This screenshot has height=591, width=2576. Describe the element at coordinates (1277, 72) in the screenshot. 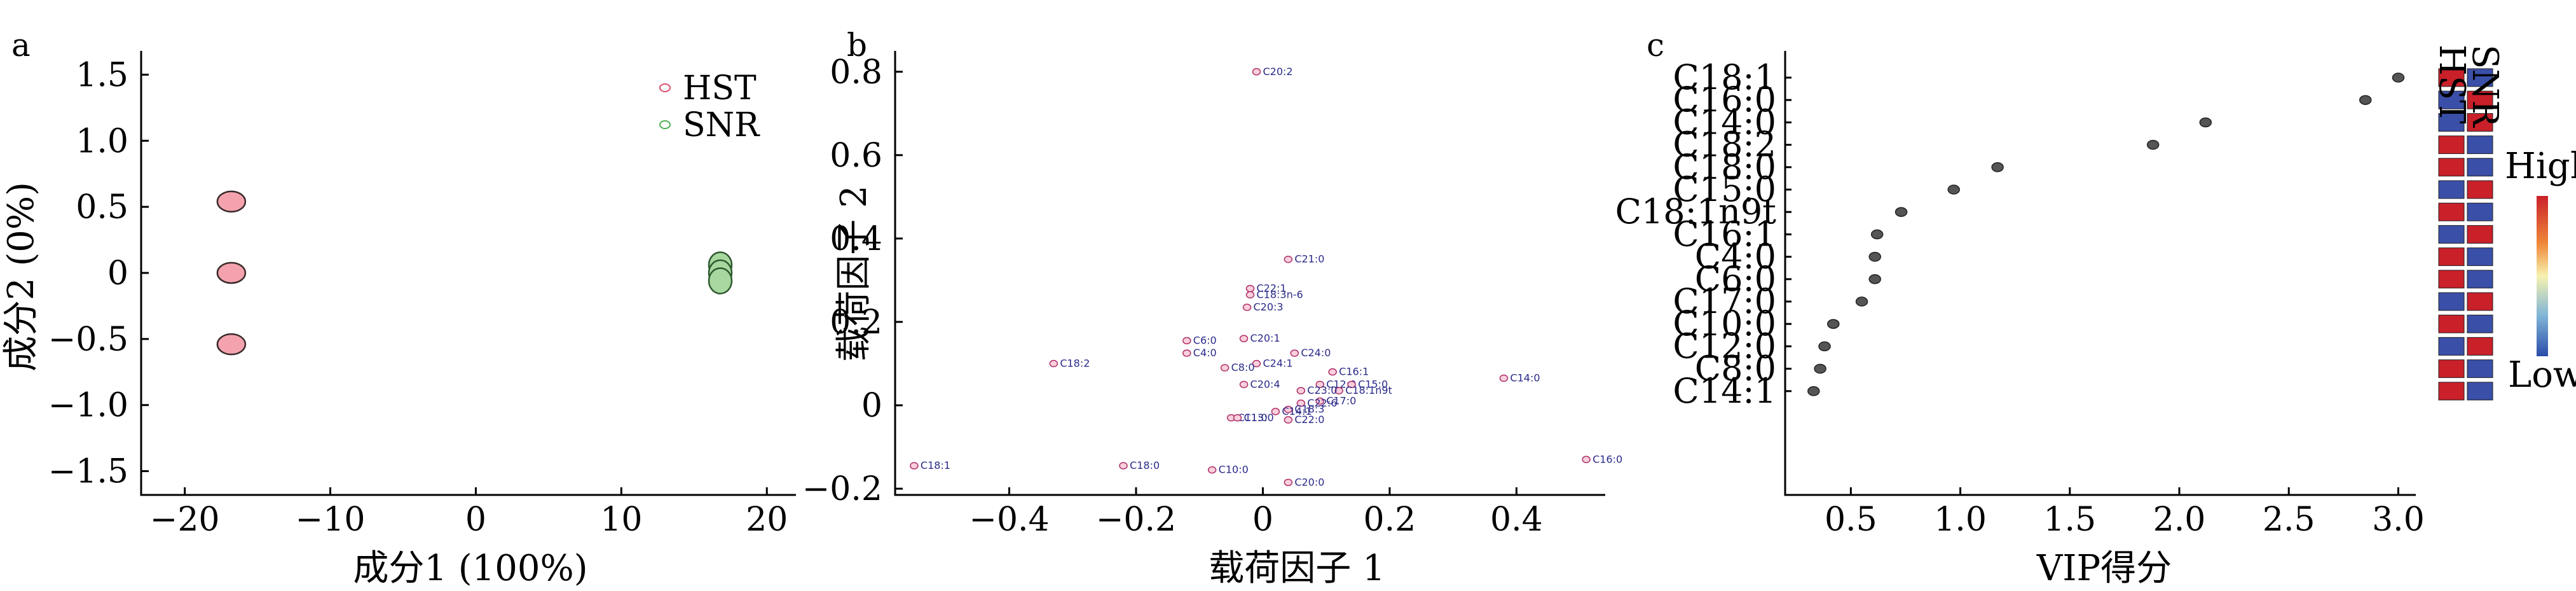

I see `loading-point-label: C20:2` at that location.